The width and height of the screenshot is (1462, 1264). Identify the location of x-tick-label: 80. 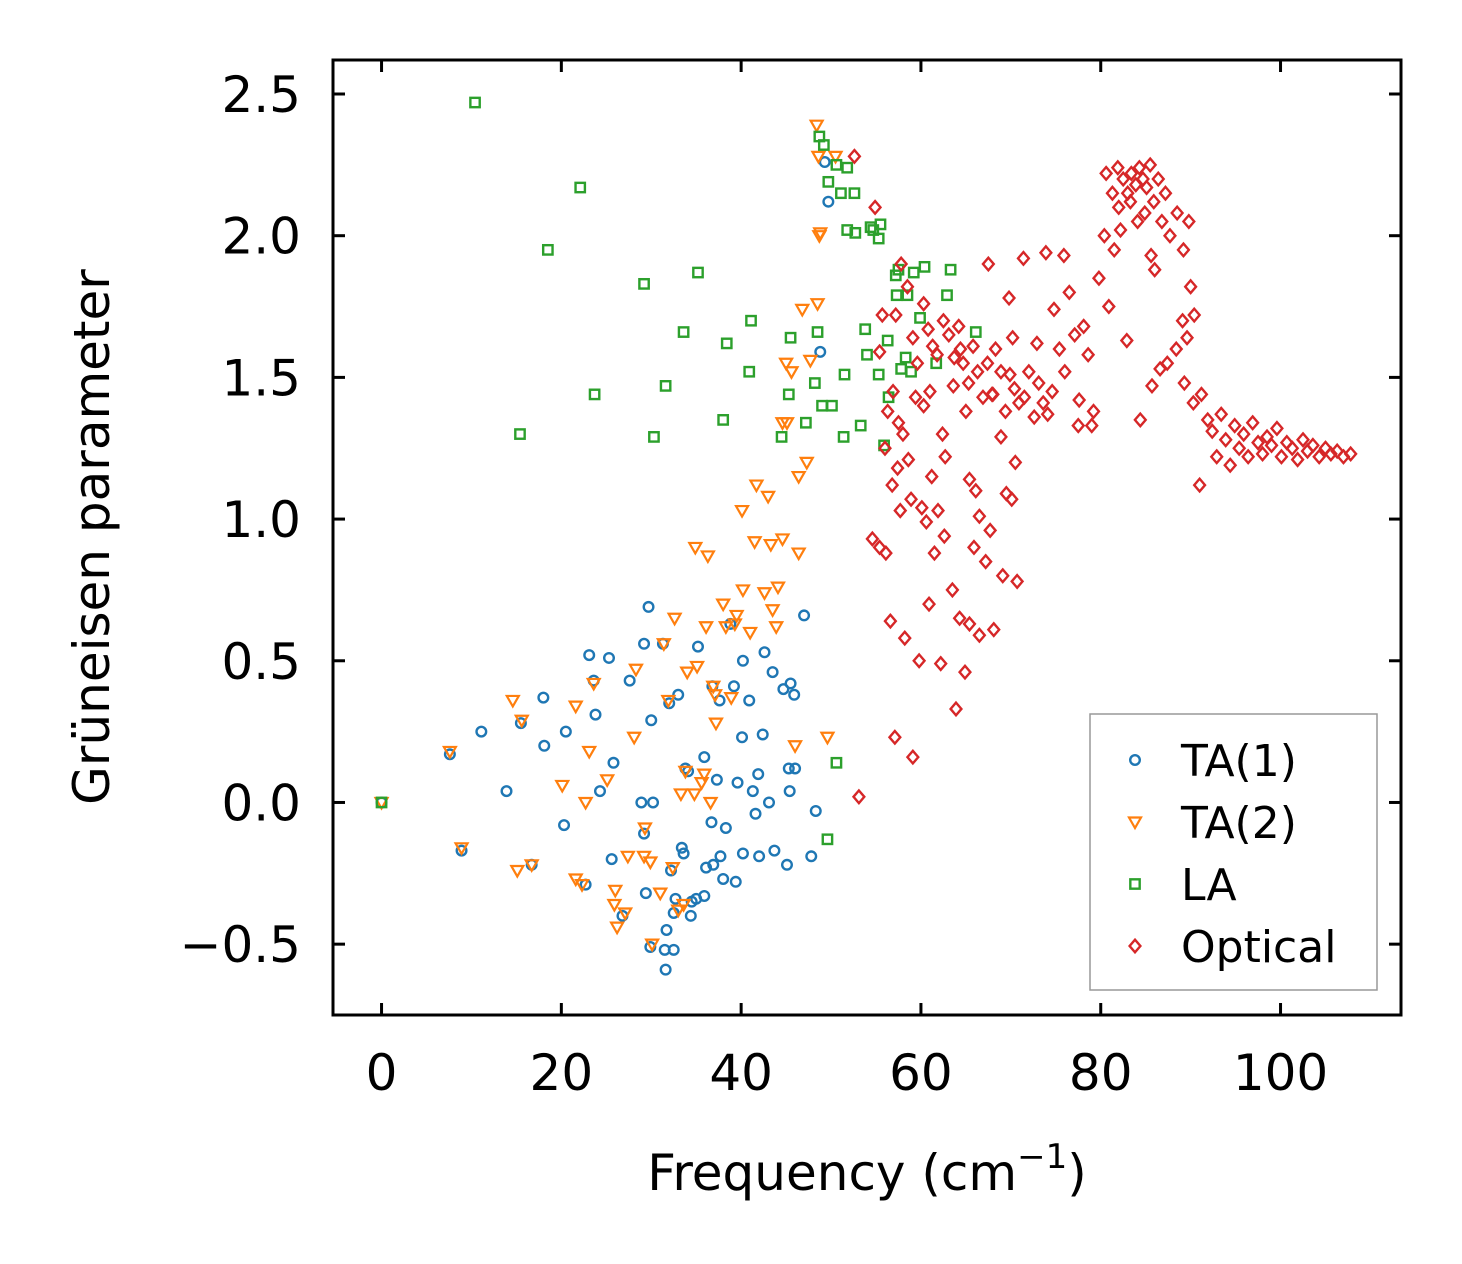
(1101, 1073).